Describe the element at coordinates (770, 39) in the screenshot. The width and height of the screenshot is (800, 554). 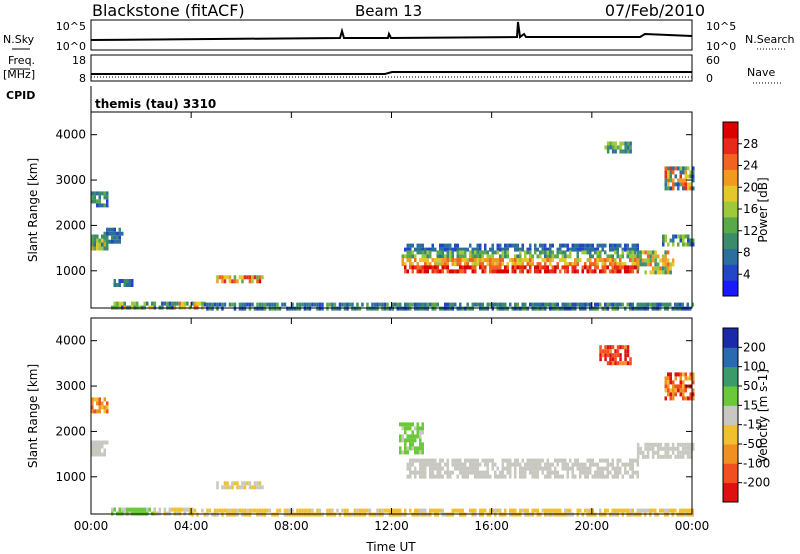
I see `nsearch-label: N.Search` at that location.